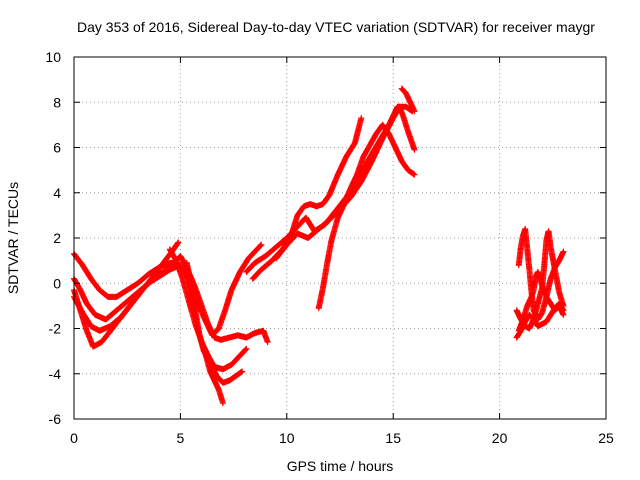  What do you see at coordinates (340, 466) in the screenshot?
I see `x-axis-label: GPS time / hours` at bounding box center [340, 466].